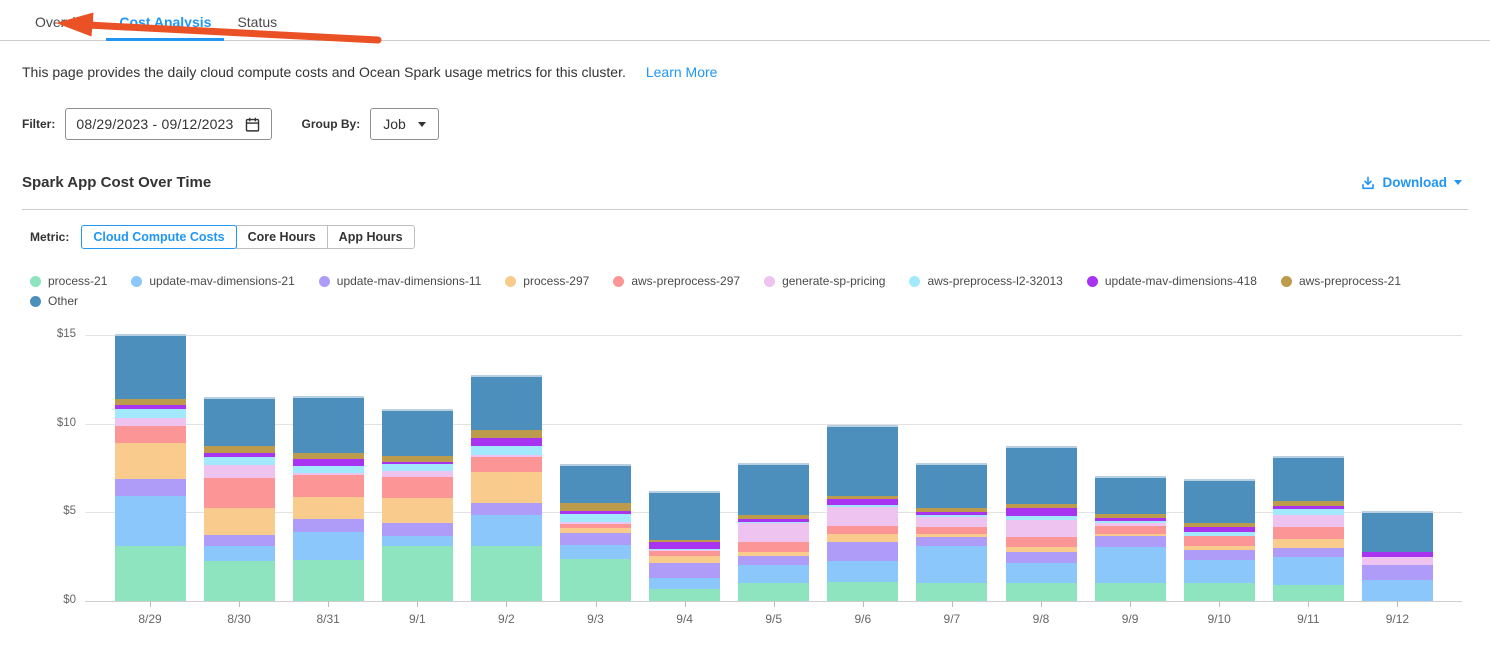 The width and height of the screenshot is (1490, 646). What do you see at coordinates (676, 281) in the screenshot?
I see `legend-item-aws-preprocess-297: aws-preprocess-297` at bounding box center [676, 281].